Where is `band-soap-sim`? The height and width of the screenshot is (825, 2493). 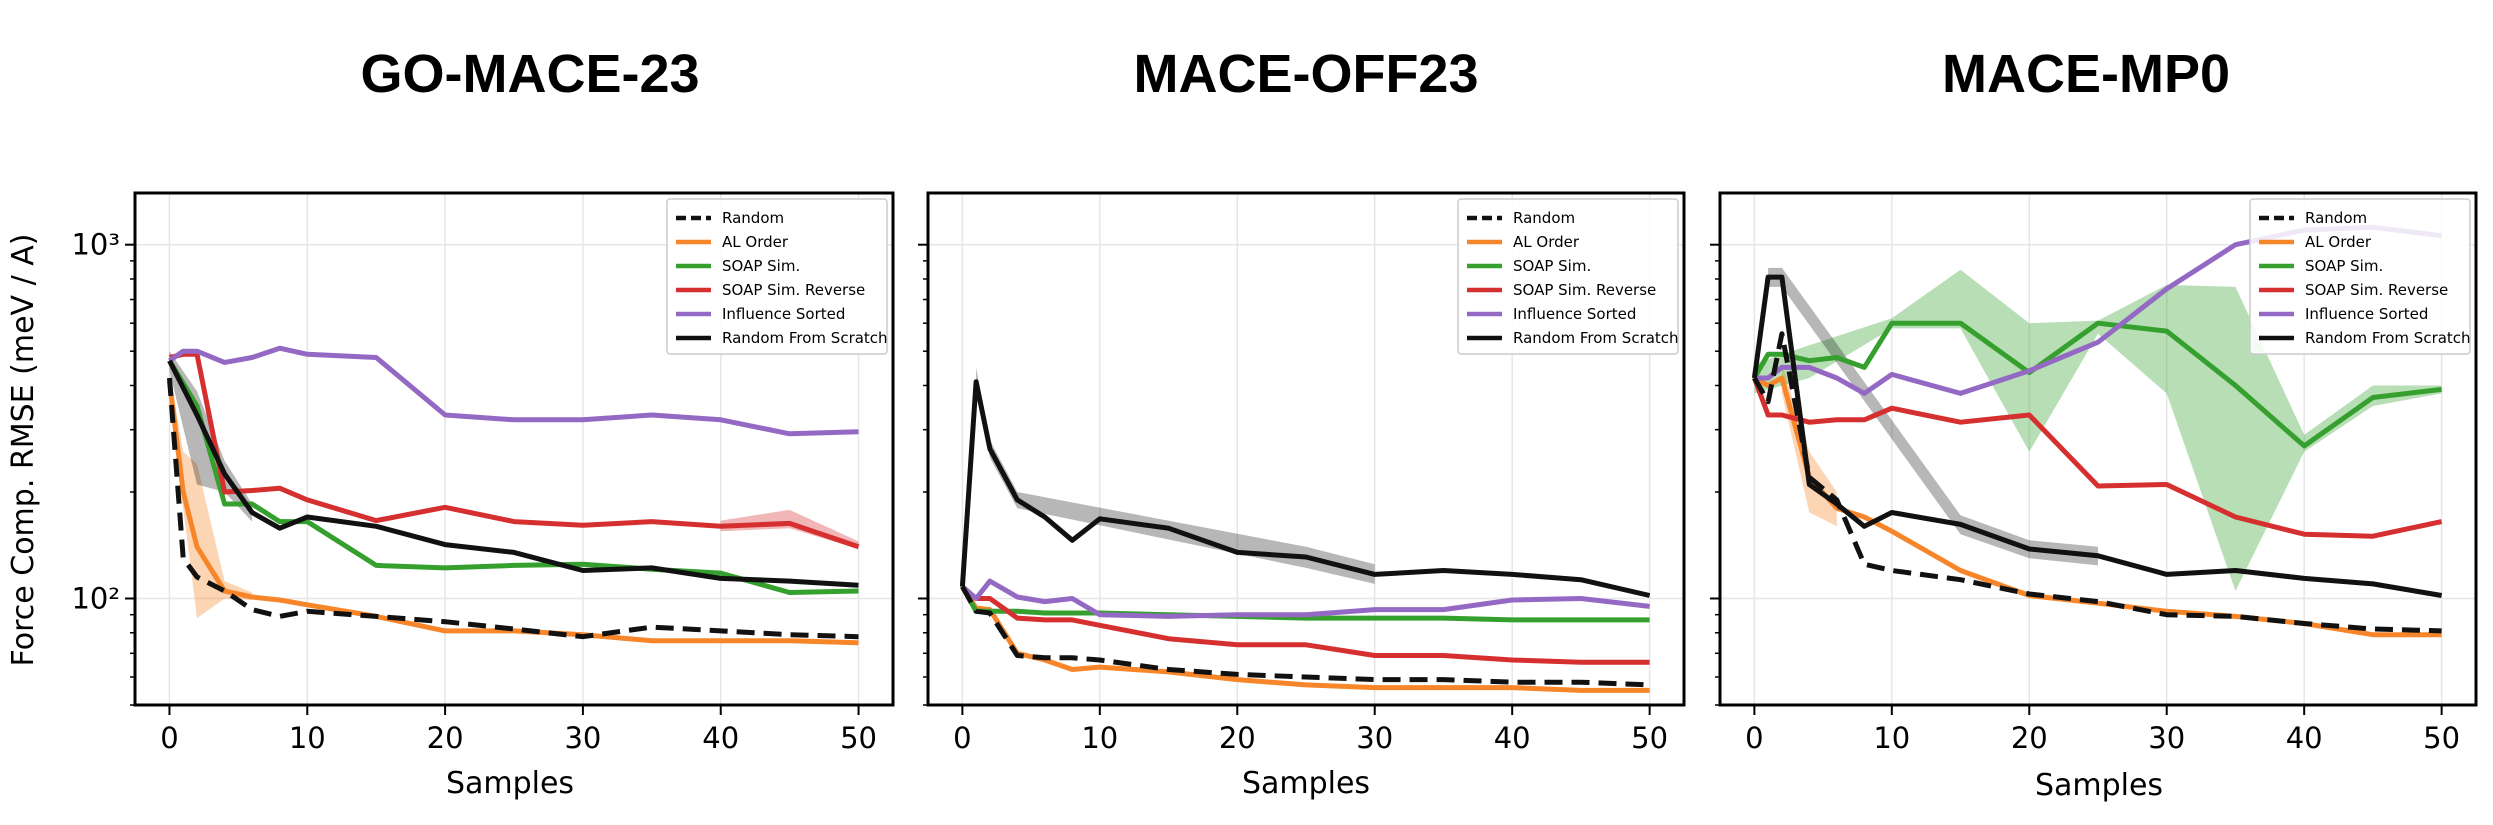
band-soap-sim is located at coordinates (2098, 430).